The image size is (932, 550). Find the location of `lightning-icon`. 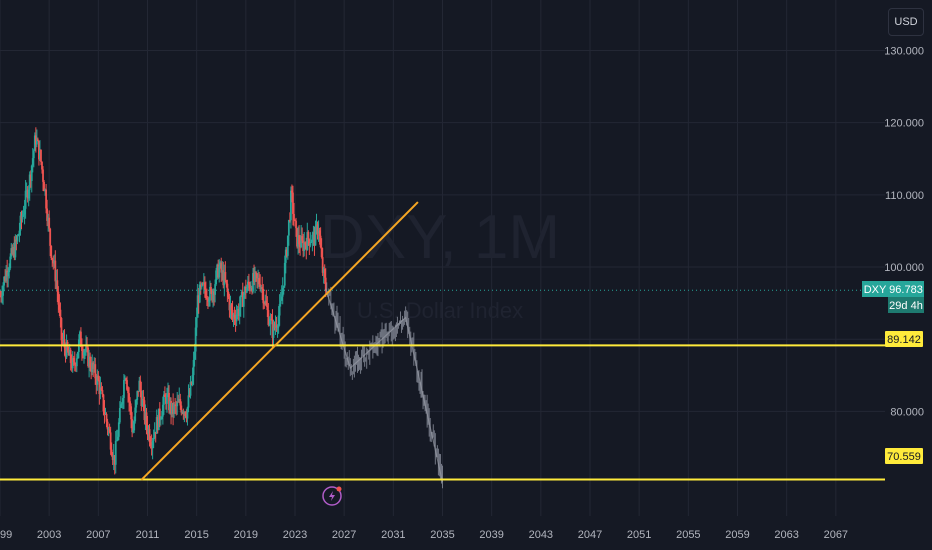

lightning-icon is located at coordinates (332, 496).